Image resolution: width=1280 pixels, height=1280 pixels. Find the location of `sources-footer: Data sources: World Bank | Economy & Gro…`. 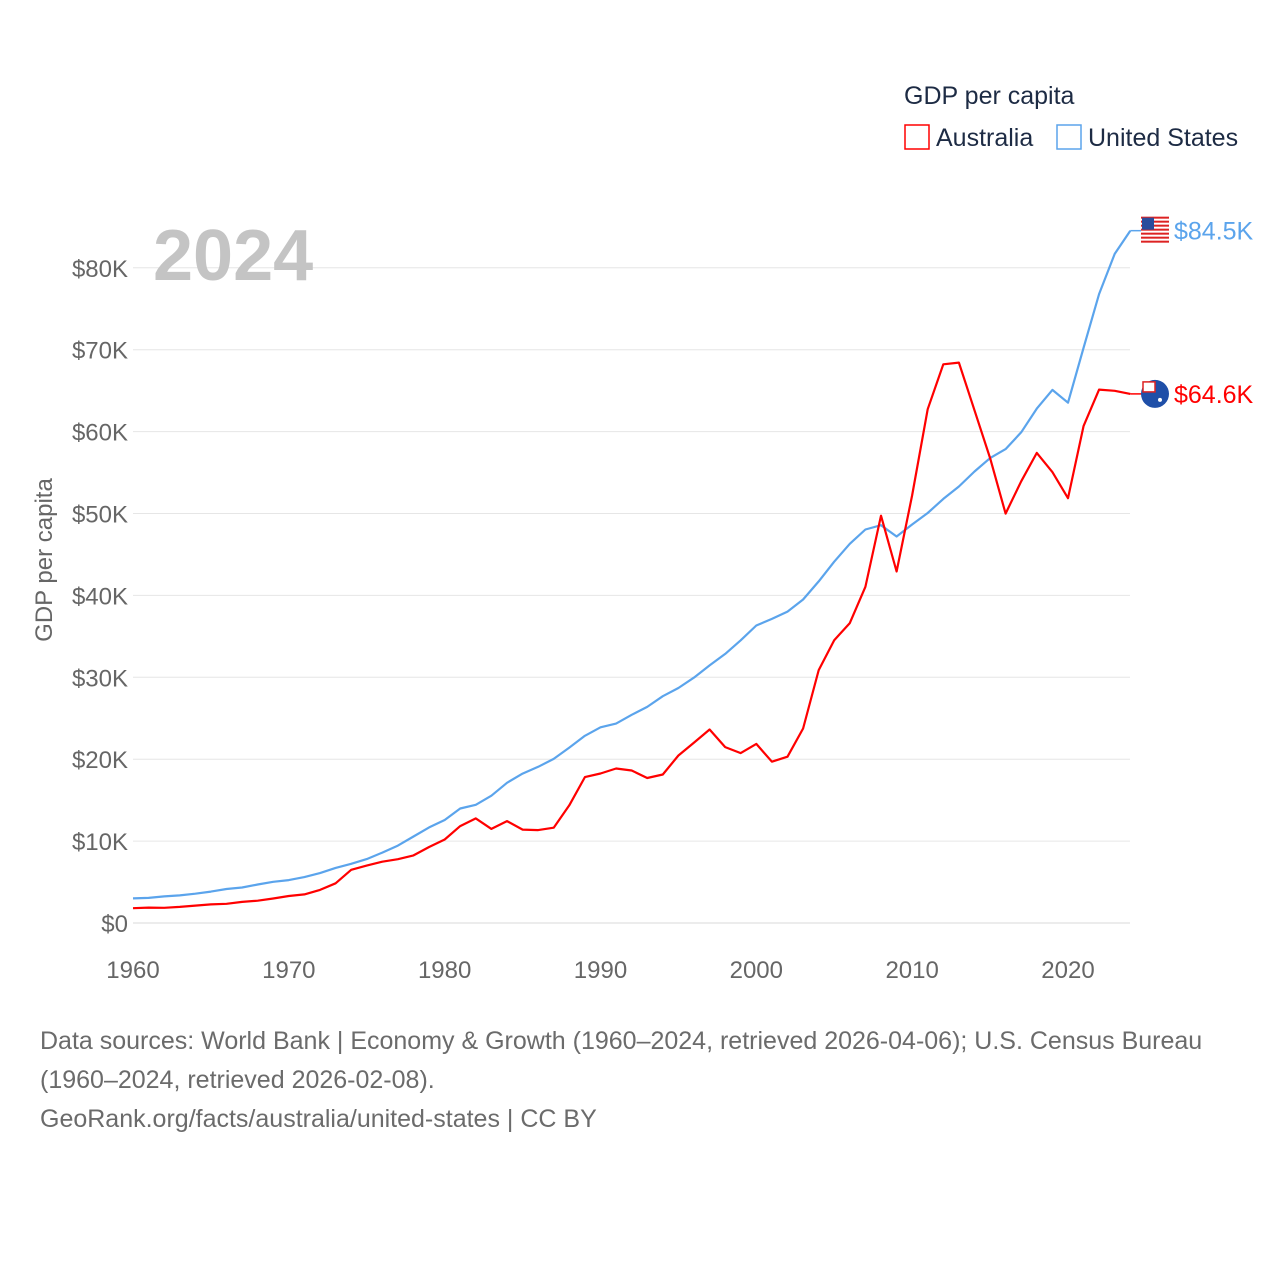

sources-footer: Data sources: World Bank | Economy & Gro… is located at coordinates (640, 1080).